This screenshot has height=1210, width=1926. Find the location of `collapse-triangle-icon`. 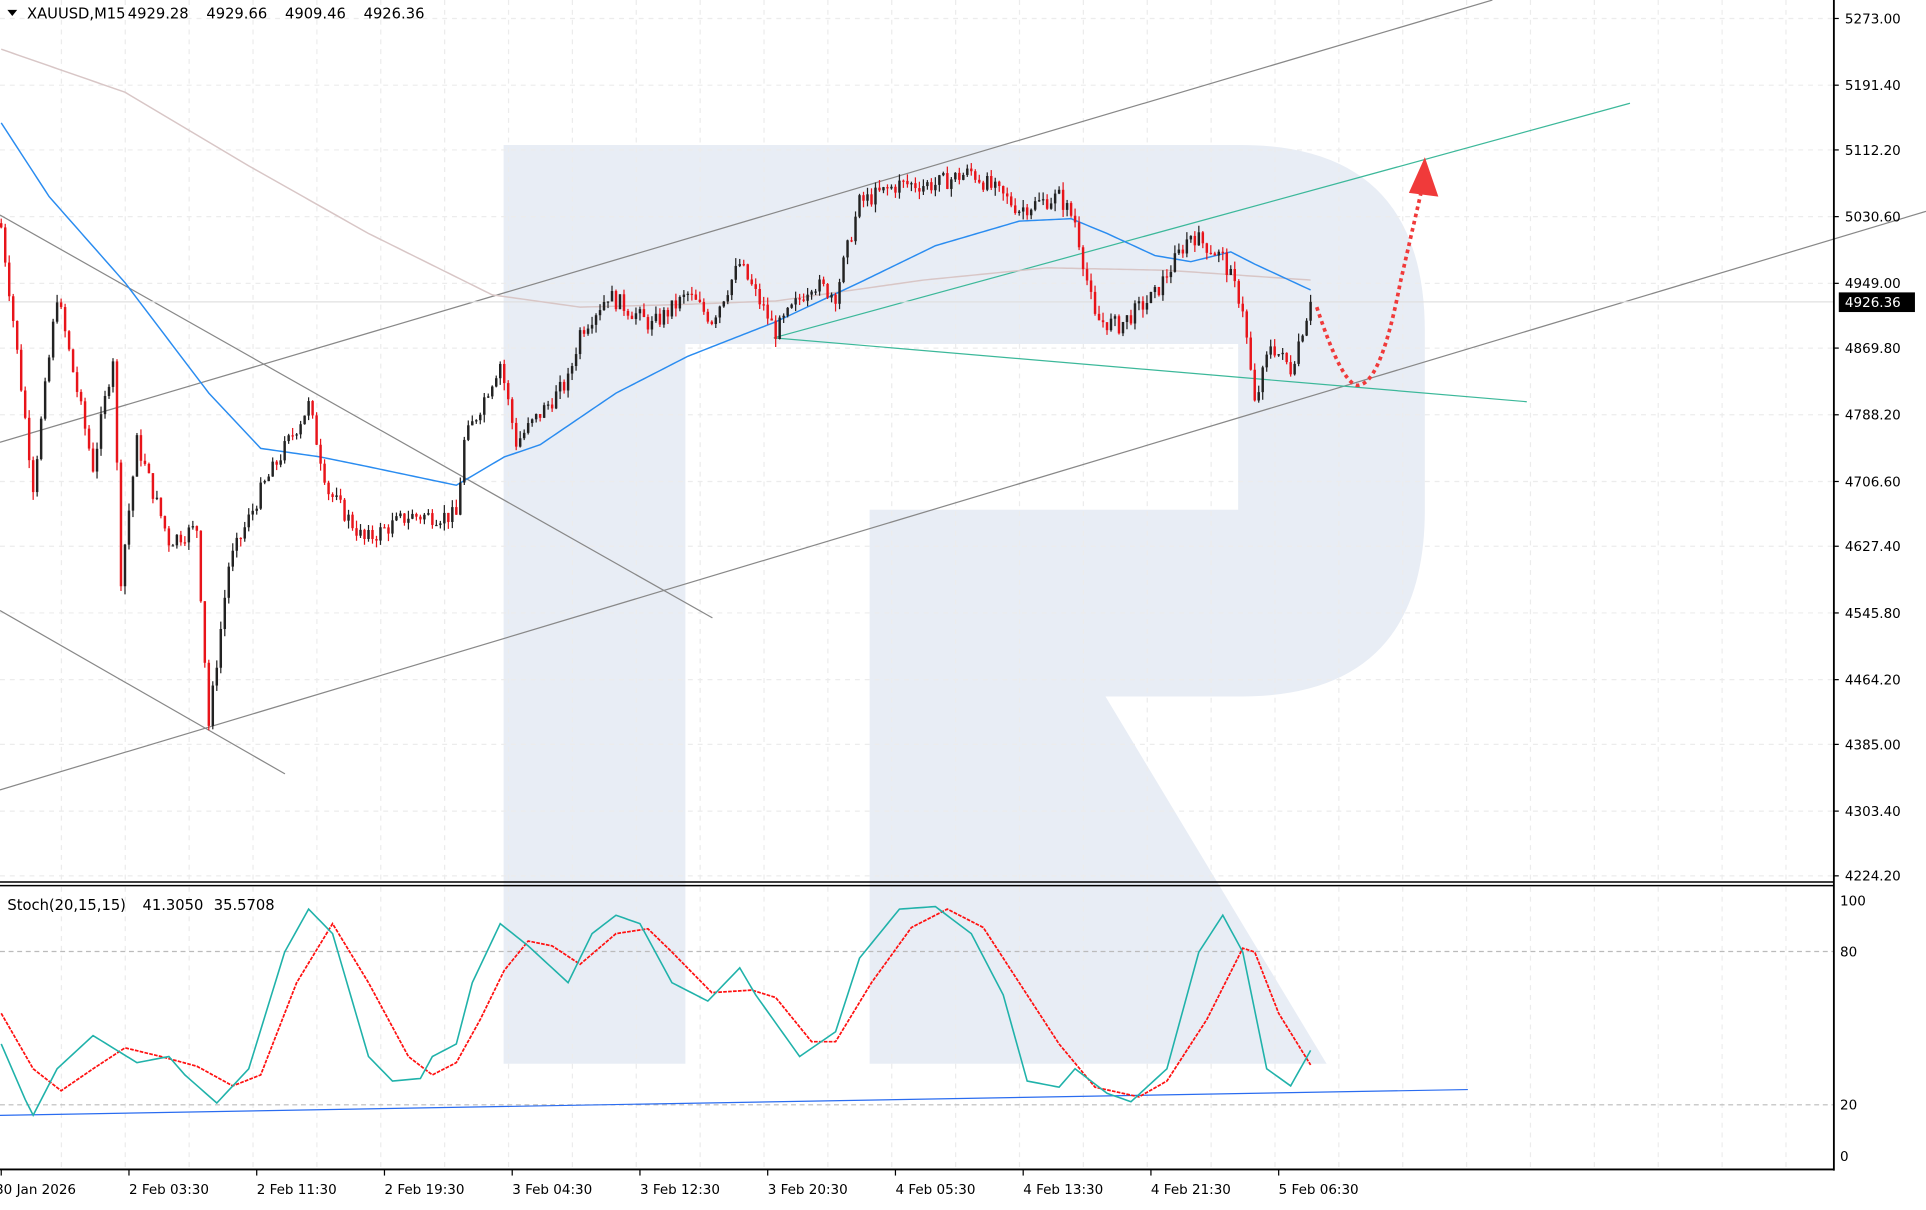

collapse-triangle-icon is located at coordinates (12, 13).